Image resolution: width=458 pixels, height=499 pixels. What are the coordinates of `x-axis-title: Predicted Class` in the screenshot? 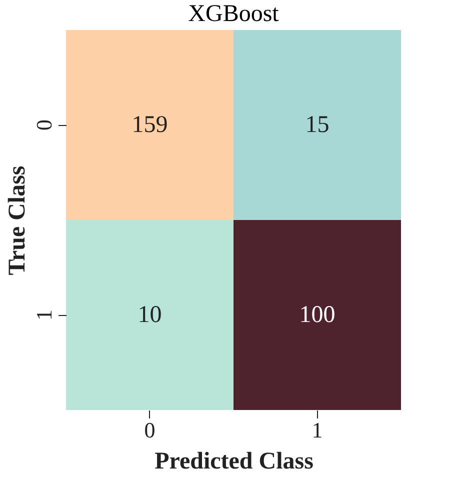 It's located at (234, 461).